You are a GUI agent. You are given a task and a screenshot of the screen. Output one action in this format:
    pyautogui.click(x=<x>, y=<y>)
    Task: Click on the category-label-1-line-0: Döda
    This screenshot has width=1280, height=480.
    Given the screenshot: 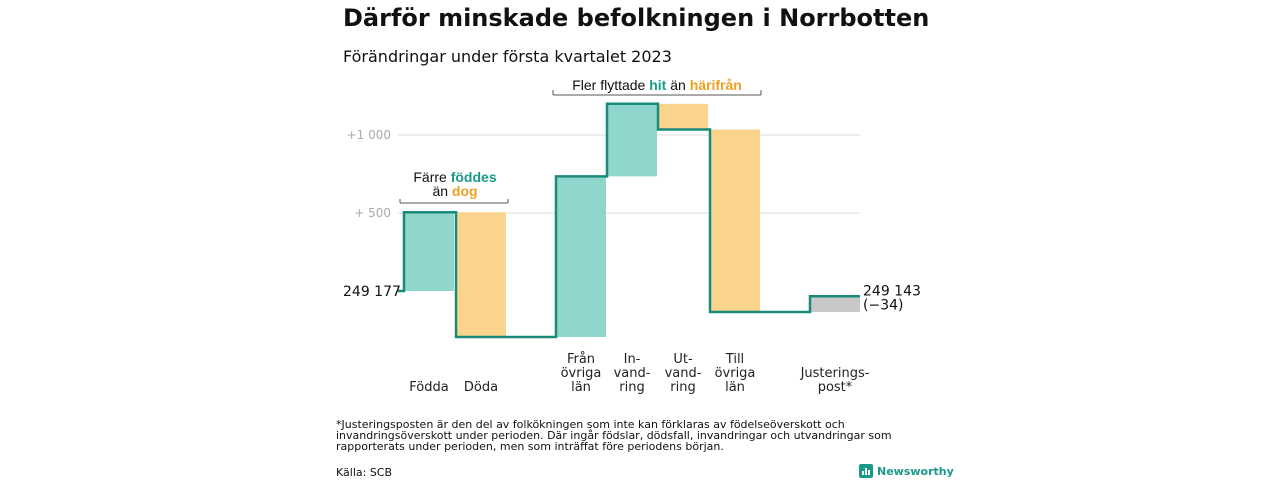 What is the action you would take?
    pyautogui.click(x=481, y=387)
    